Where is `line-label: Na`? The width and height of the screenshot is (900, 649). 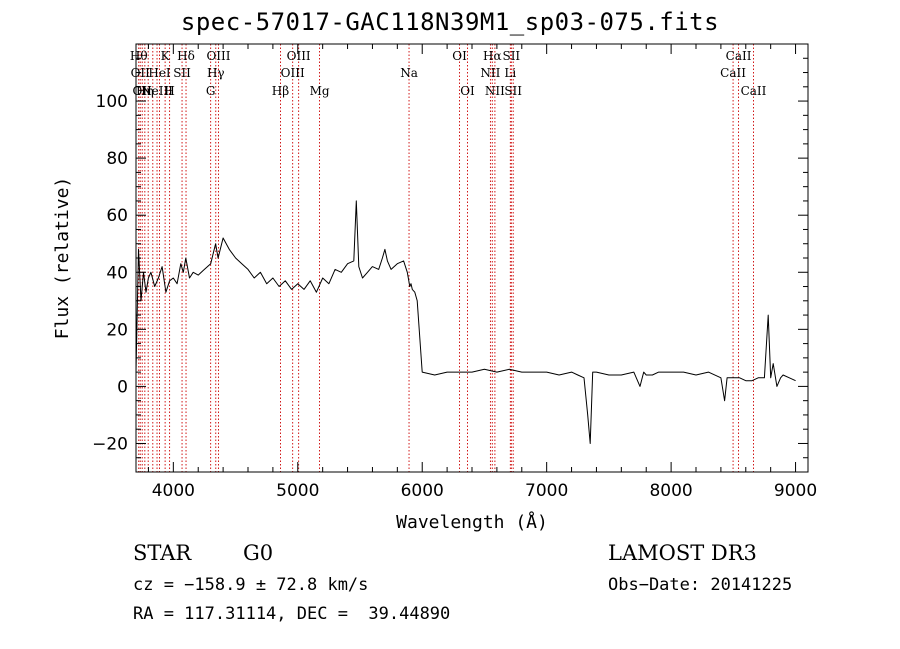
line-label: Na is located at coordinates (409, 73).